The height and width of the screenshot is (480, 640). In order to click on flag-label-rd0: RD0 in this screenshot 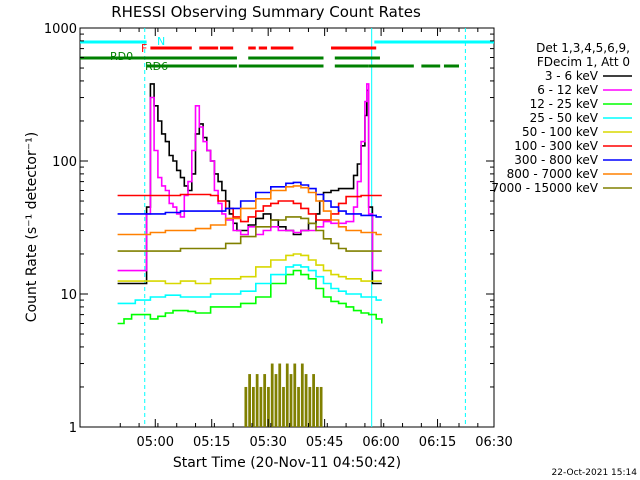, I will do `click(121, 56)`.